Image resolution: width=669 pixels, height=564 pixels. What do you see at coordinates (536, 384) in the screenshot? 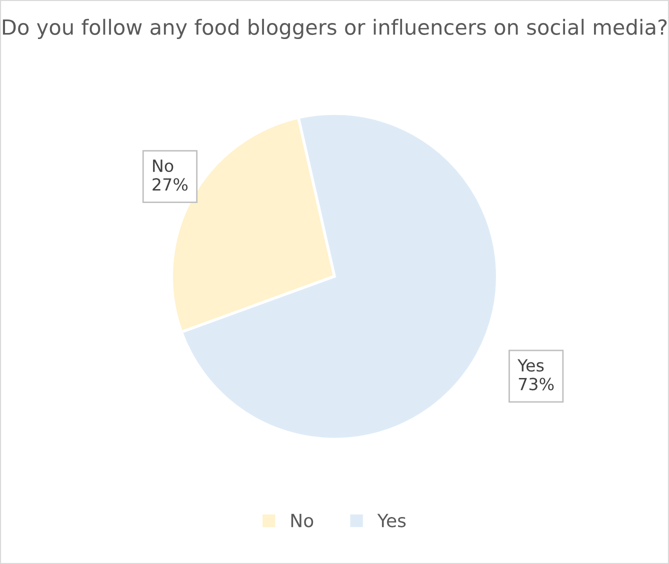
I see `data-label: 73%` at bounding box center [536, 384].